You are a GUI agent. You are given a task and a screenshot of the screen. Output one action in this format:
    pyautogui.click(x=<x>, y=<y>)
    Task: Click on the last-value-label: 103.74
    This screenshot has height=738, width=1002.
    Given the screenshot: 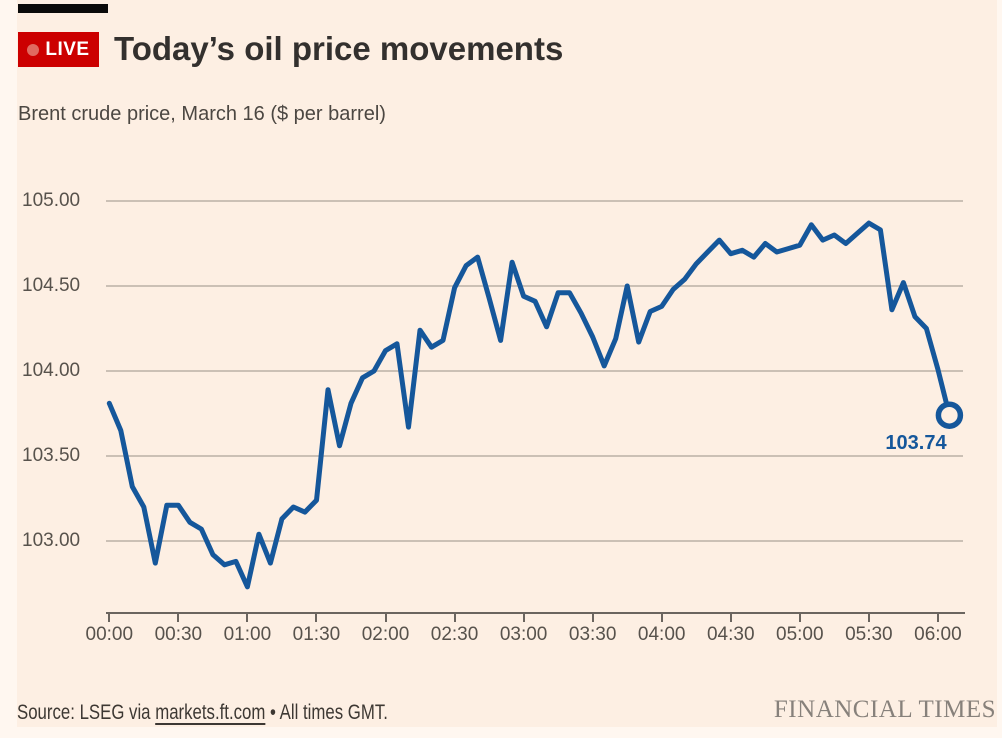 What is the action you would take?
    pyautogui.click(x=916, y=443)
    